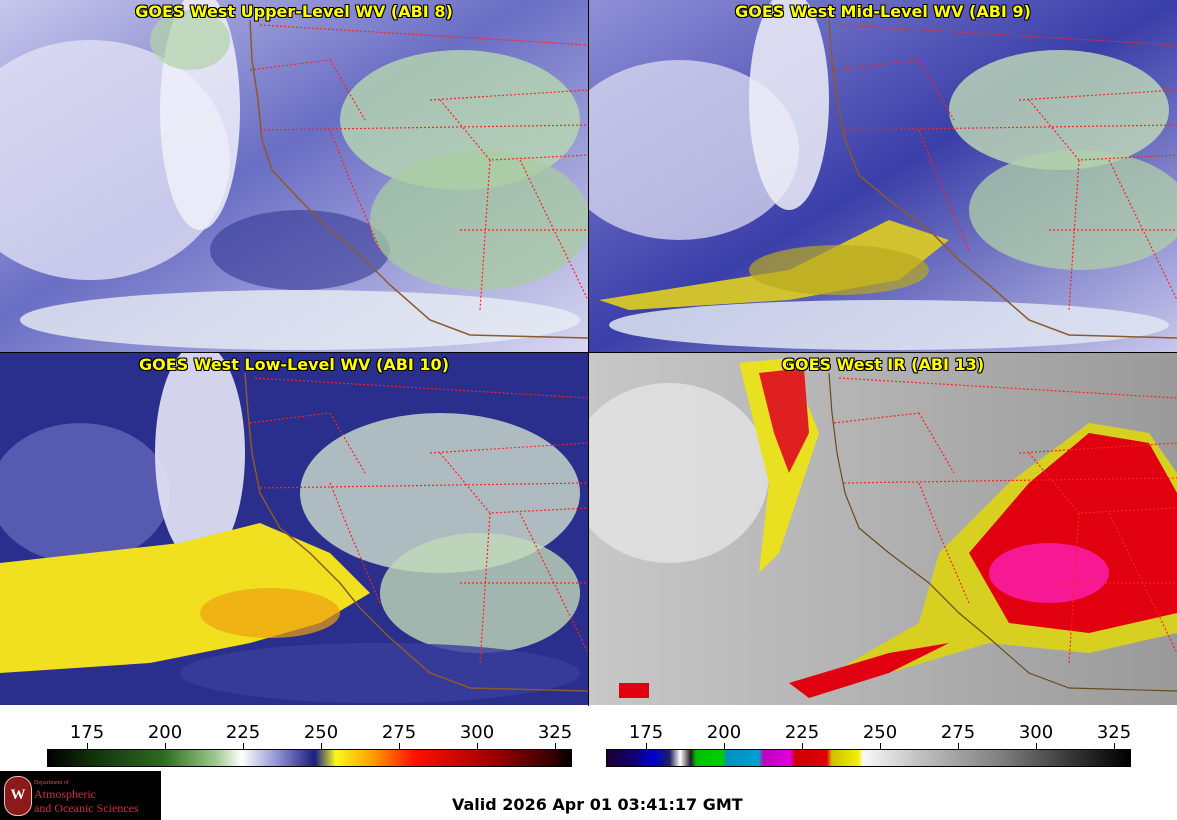 Image resolution: width=1177 pixels, height=820 pixels. Describe the element at coordinates (1036, 732) in the screenshot. I see `ir-tick-label: 300` at that location.